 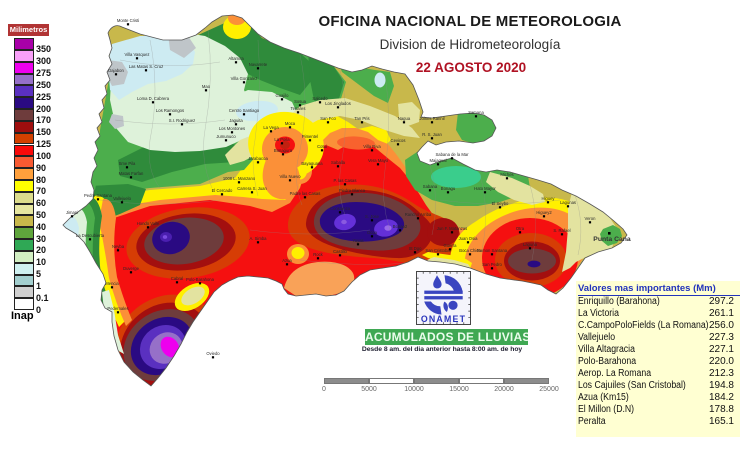 What do you see at coordinates (148, 223) in the screenshot?
I see `svg-text: Hondo Valle` at bounding box center [148, 223].